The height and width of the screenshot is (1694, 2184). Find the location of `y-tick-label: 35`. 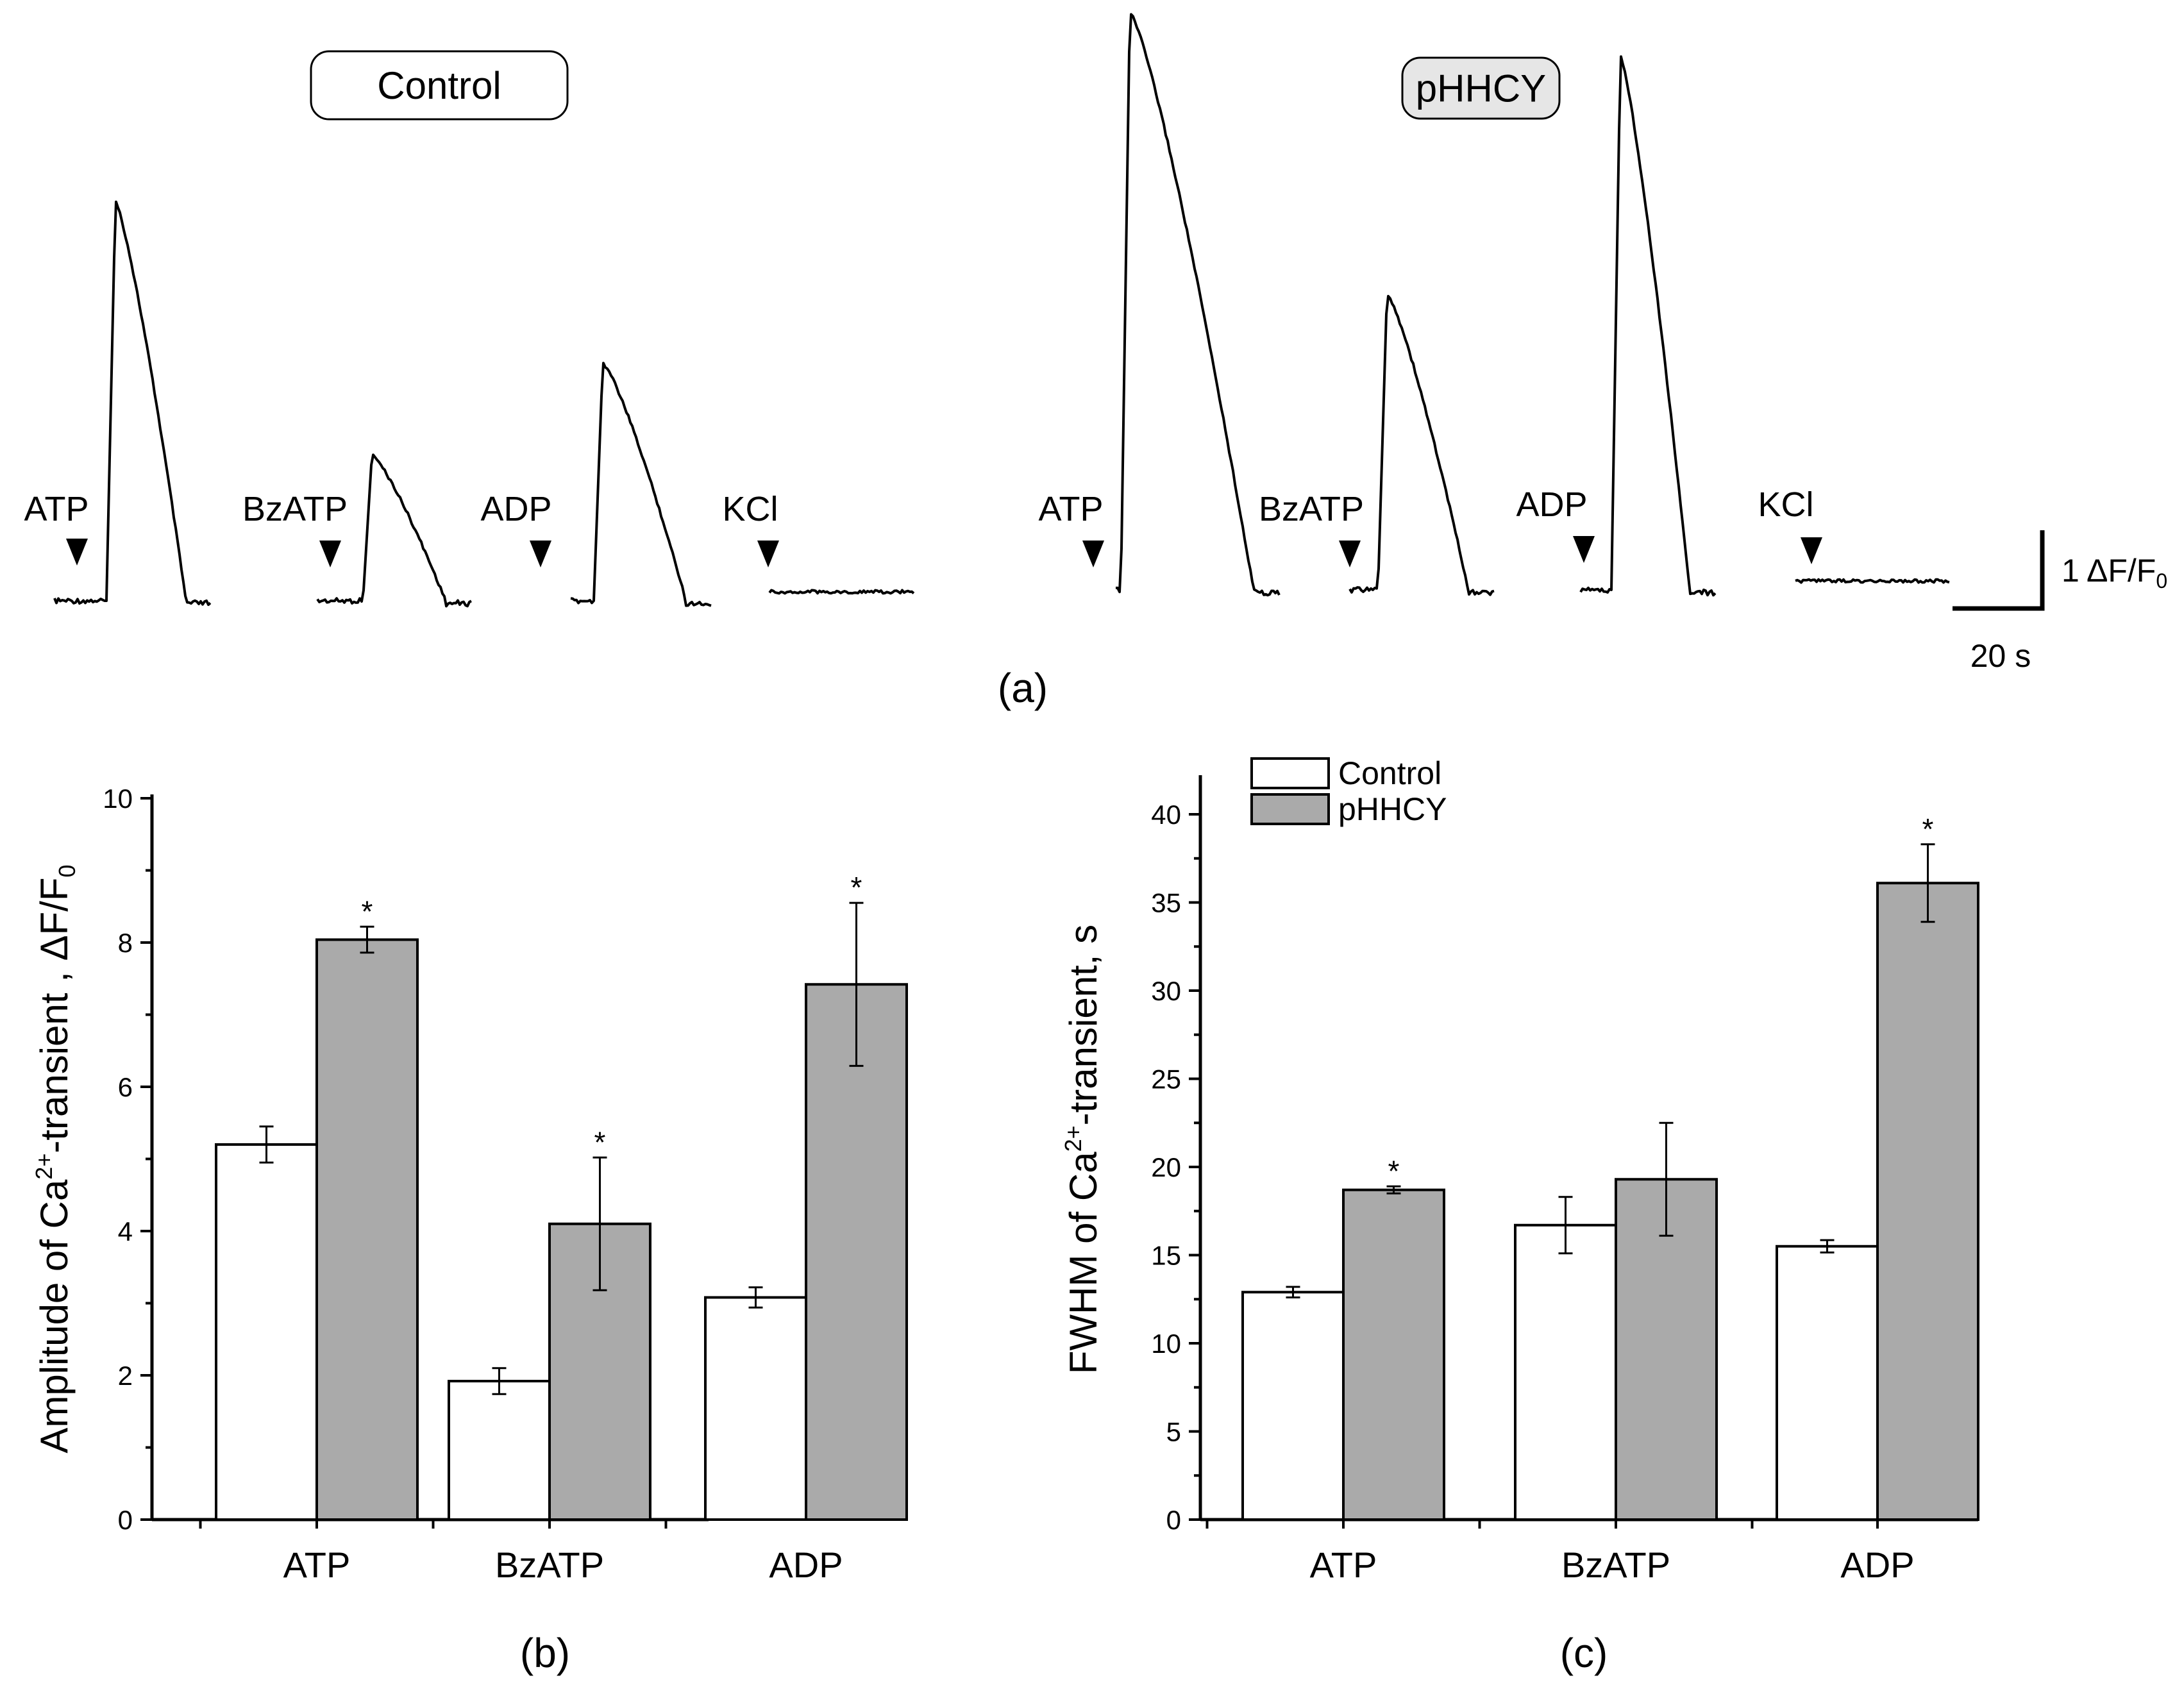

y-tick-label: 35 is located at coordinates (1166, 903).